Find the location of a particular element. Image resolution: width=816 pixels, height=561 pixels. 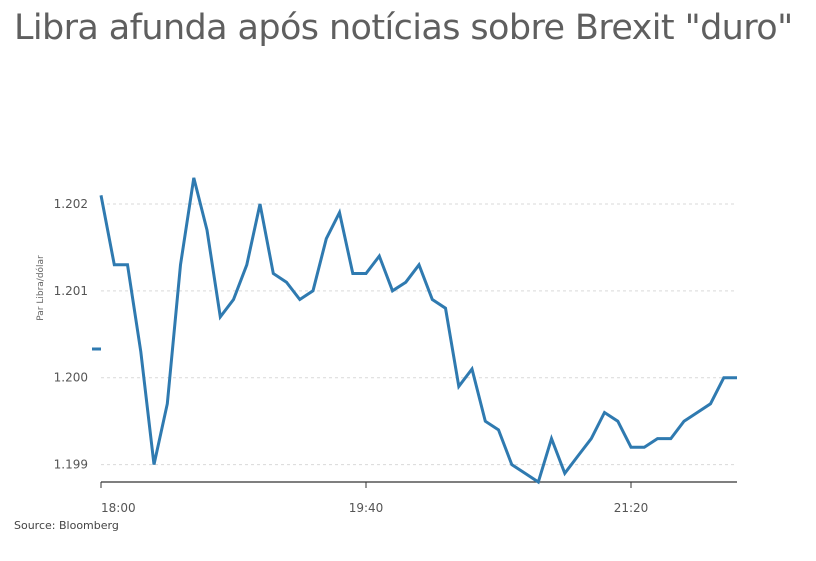

y-axis-label: Par Libra/dólar is located at coordinates (40, 288).